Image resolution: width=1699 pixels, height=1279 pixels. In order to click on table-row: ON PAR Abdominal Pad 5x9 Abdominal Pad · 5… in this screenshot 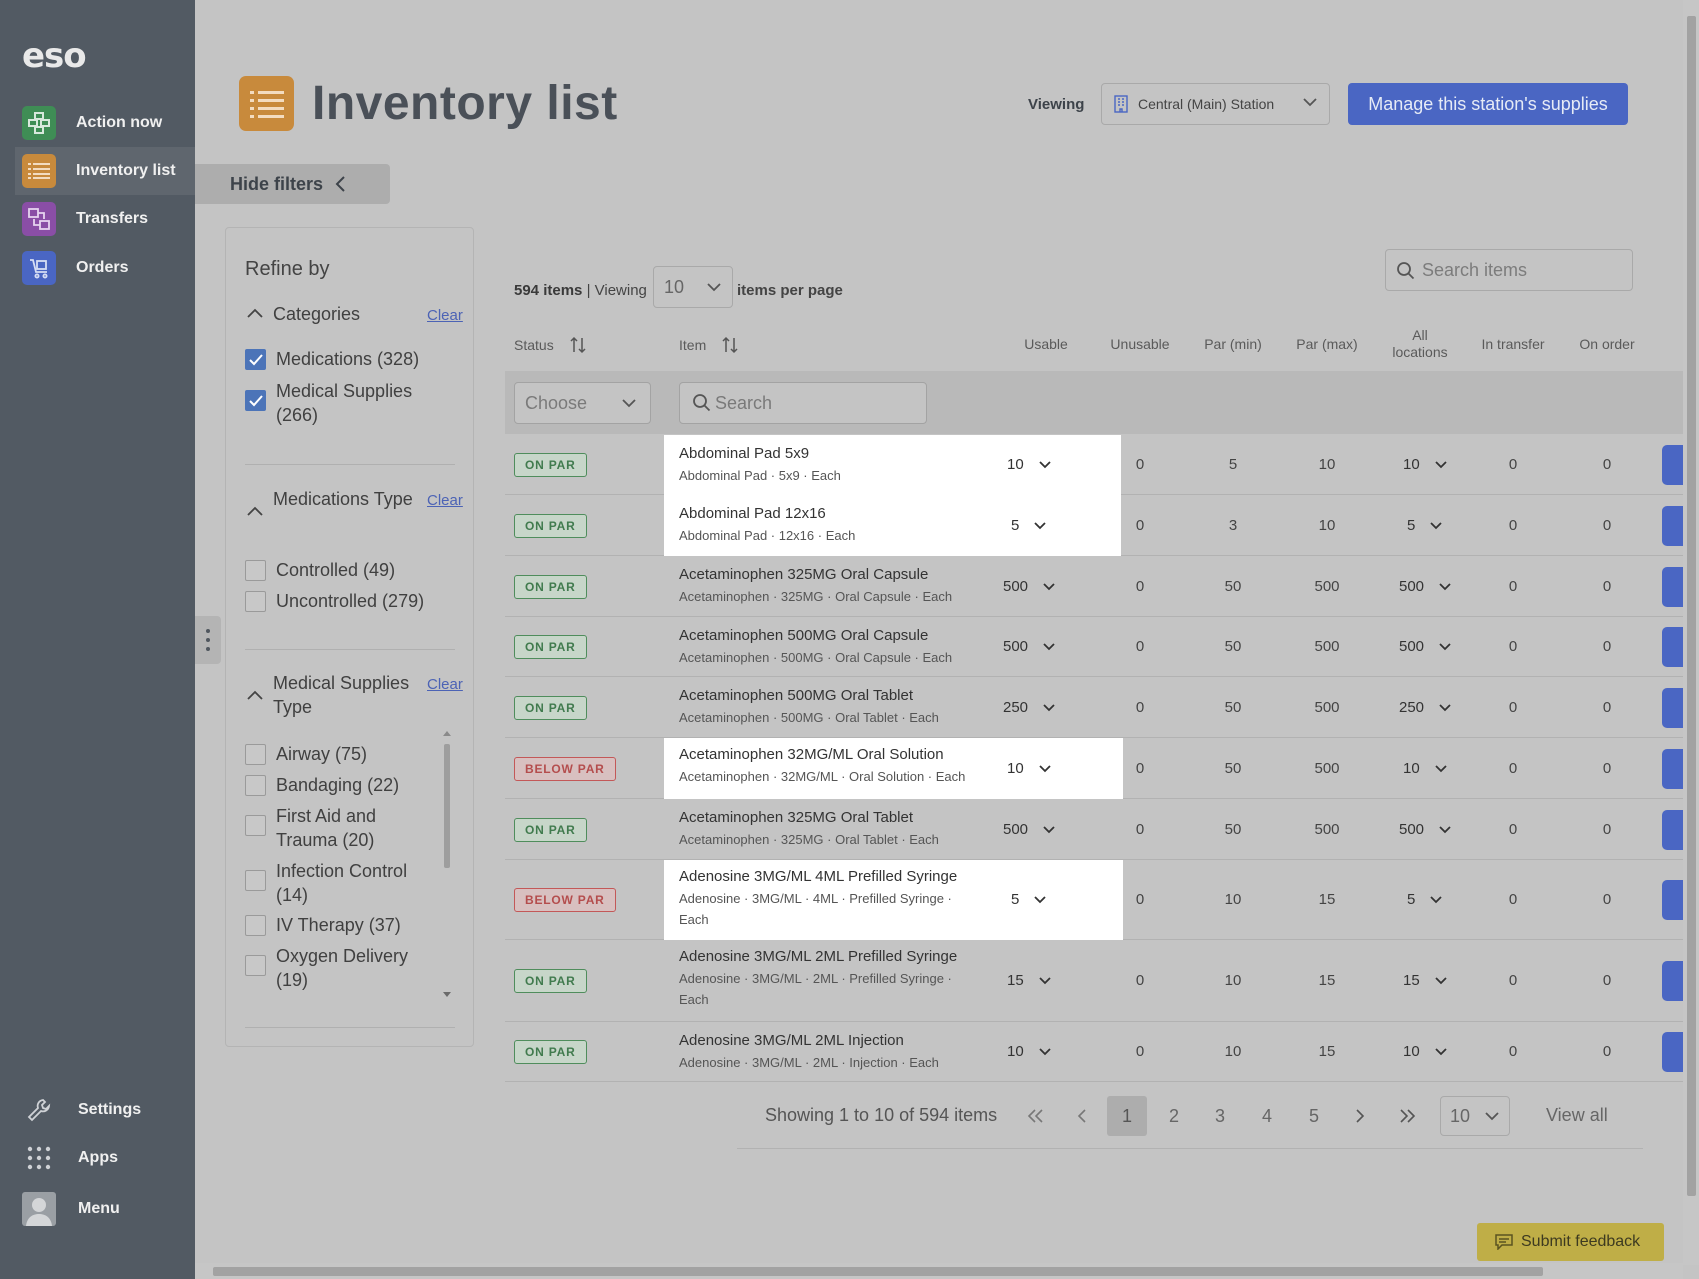, I will do `click(1098, 465)`.